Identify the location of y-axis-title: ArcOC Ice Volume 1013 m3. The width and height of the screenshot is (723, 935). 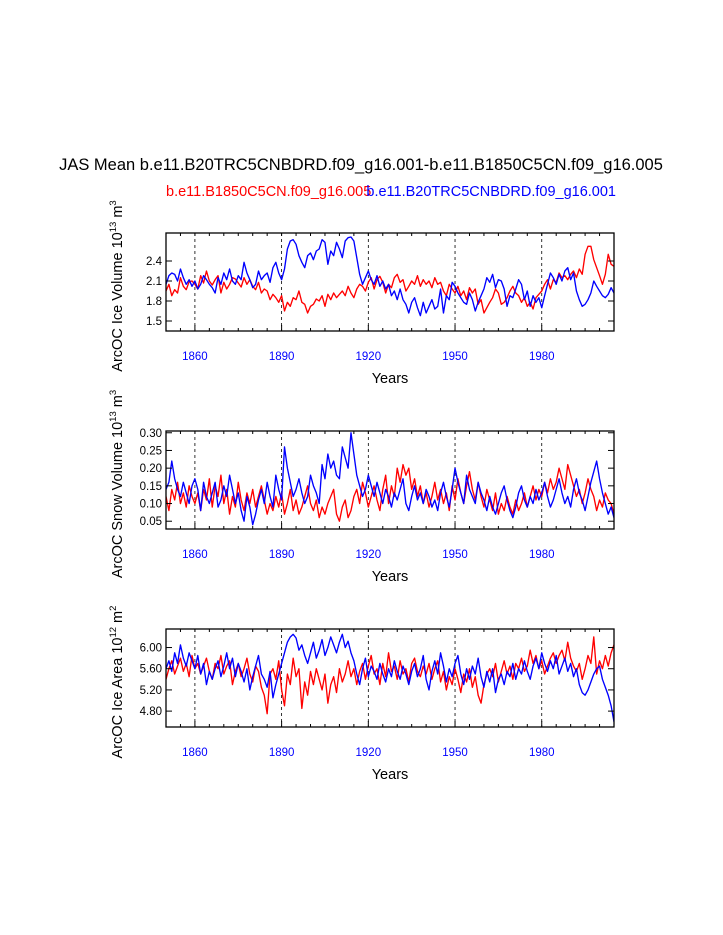
(117, 285).